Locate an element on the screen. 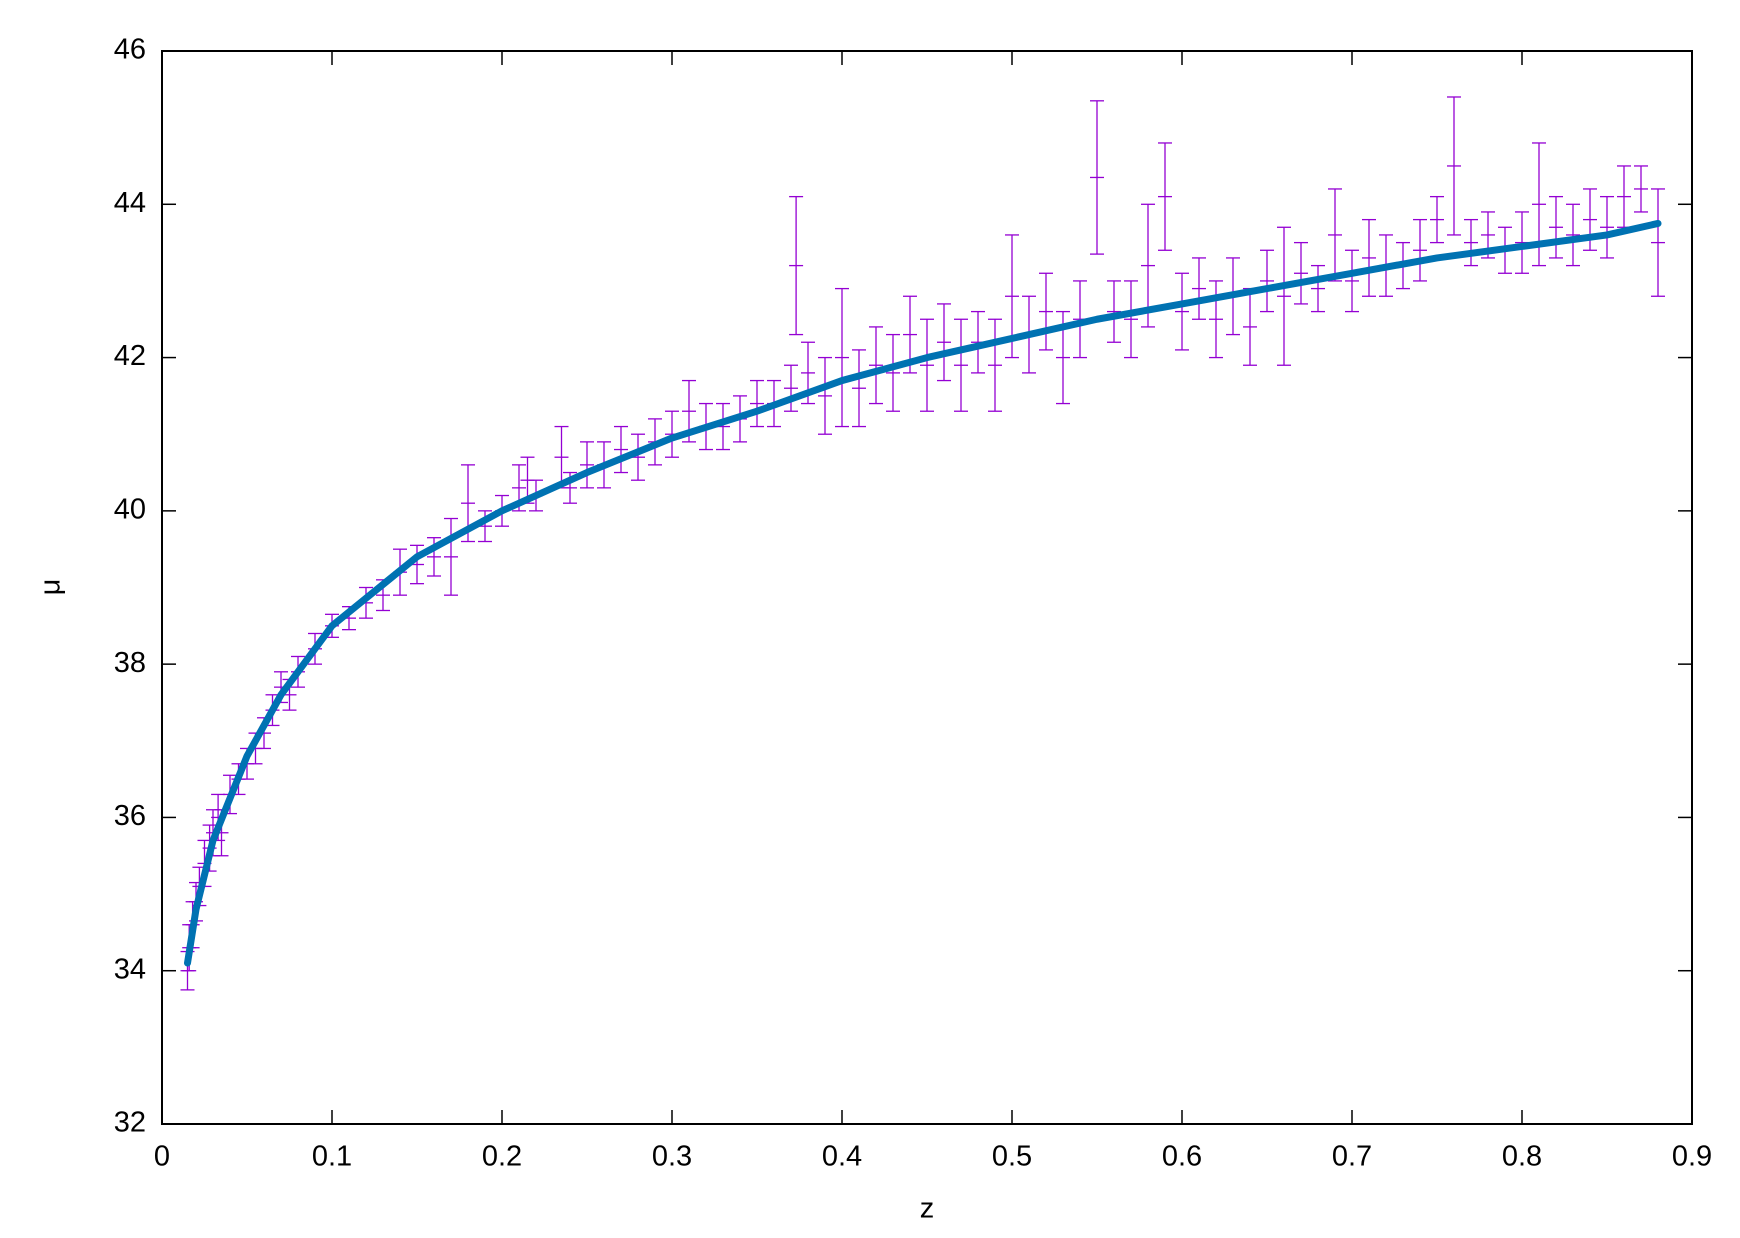  y-tick-label: 32 is located at coordinates (130, 1123).